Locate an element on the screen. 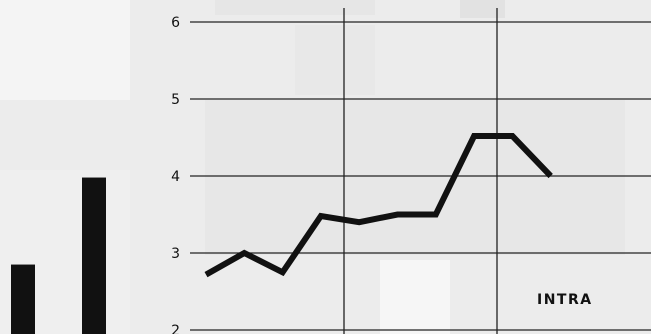 Image resolution: width=651 pixels, height=334 pixels. y-tick-labels: 2 3 4 5 6 is located at coordinates (175, 174).